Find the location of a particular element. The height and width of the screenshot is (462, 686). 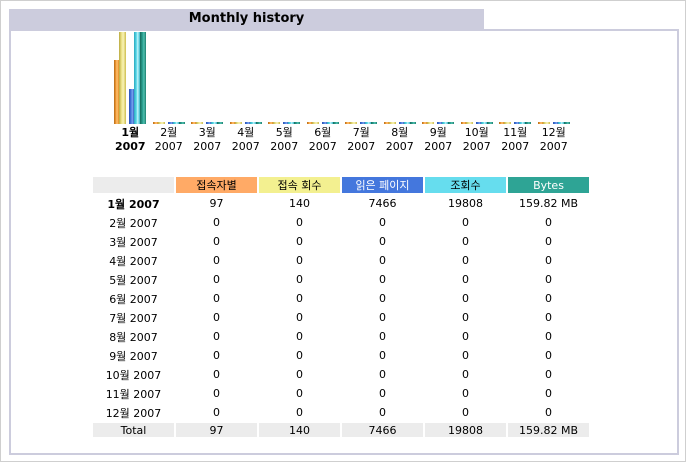

row-label: 3월 2007 is located at coordinates (133, 242).